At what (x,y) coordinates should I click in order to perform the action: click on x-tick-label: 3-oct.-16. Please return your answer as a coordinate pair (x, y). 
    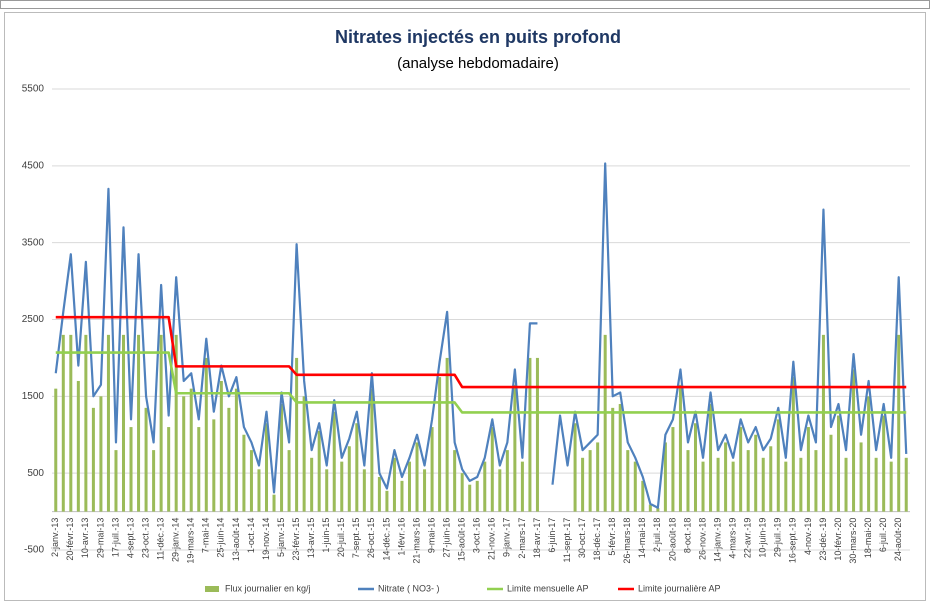
    Looking at the image, I should click on (477, 536).